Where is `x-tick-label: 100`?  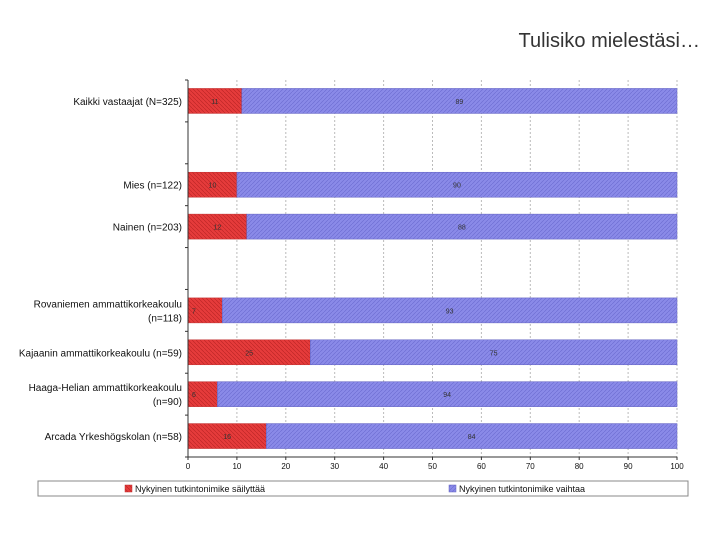 x-tick-label: 100 is located at coordinates (677, 466).